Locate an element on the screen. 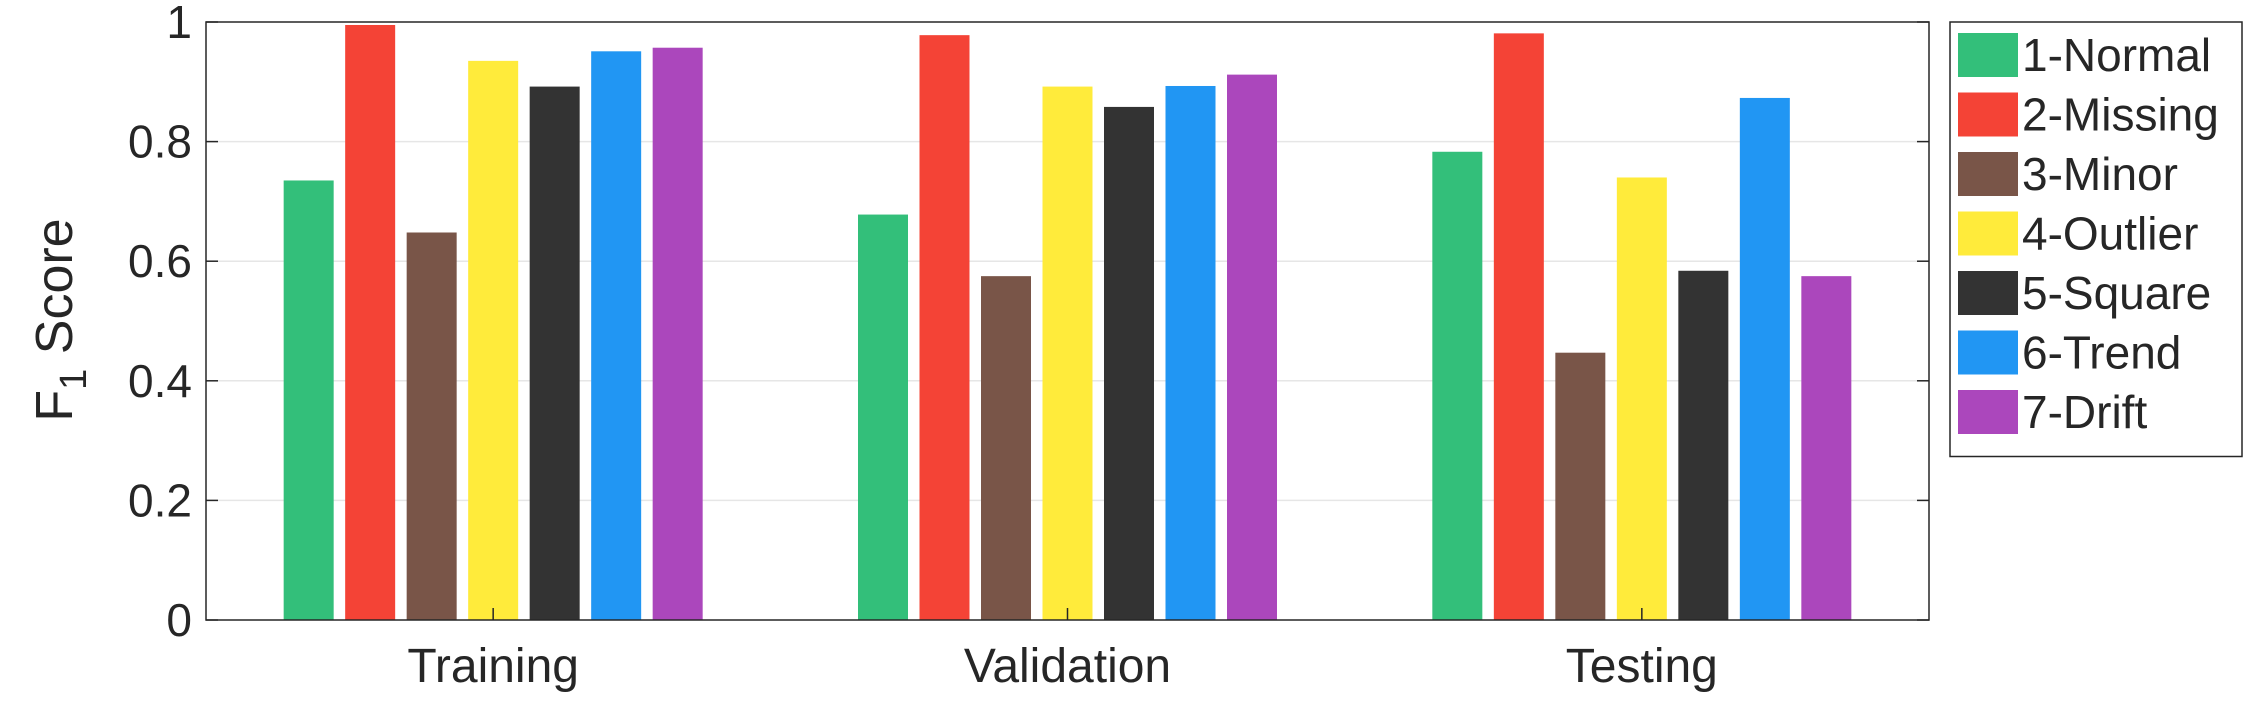  y-tick-label: 0.4 is located at coordinates (160, 381).